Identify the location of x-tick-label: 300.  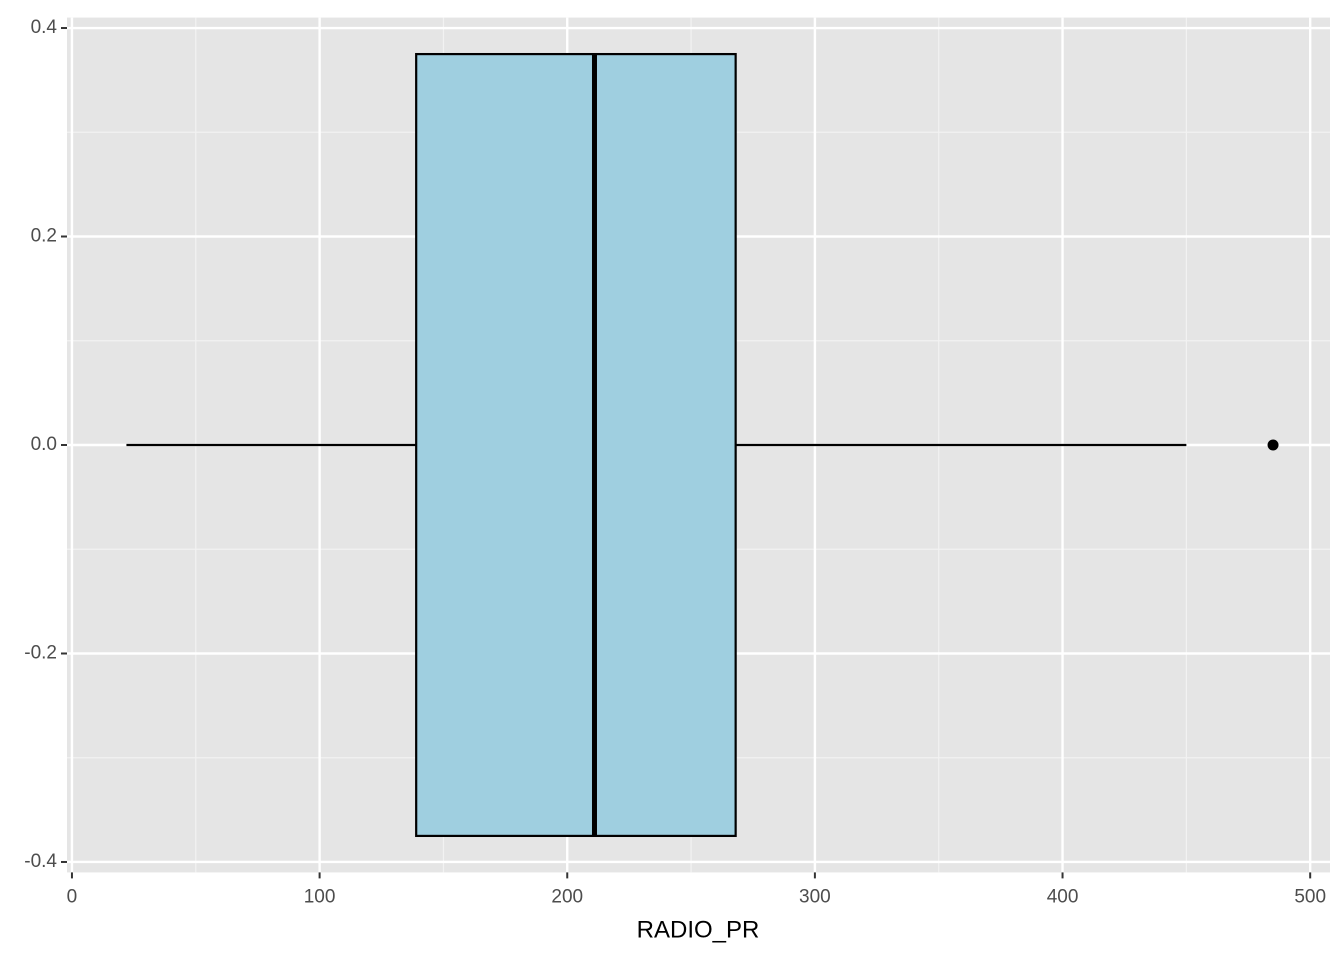
(815, 896).